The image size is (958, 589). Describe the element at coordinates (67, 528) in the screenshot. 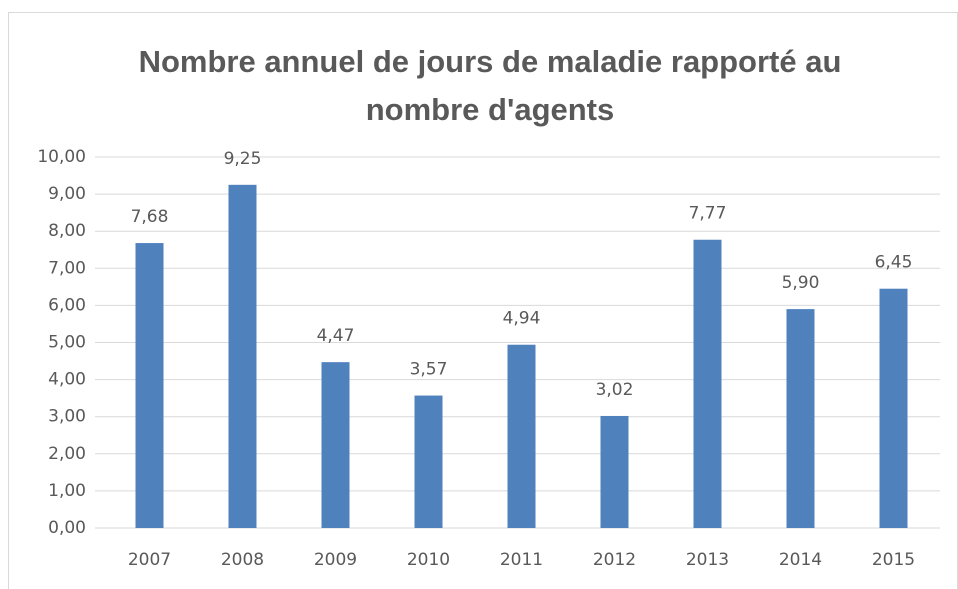

I see `y-tick-label: 0,00` at that location.